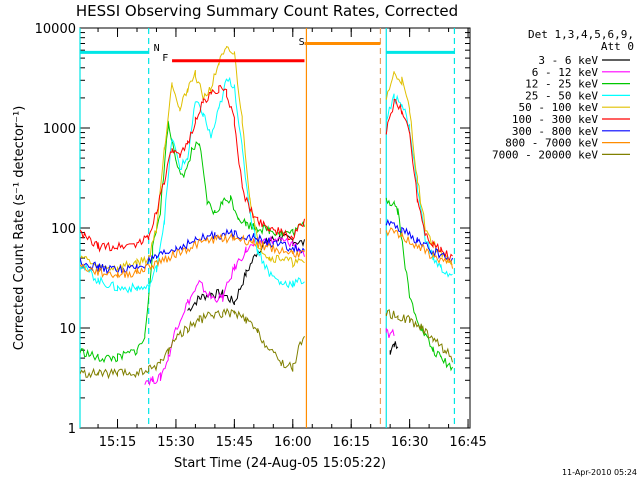 The width and height of the screenshot is (640, 480). What do you see at coordinates (568, 60) in the screenshot?
I see `legend-entry-label: 3 - 6 keV` at bounding box center [568, 60].